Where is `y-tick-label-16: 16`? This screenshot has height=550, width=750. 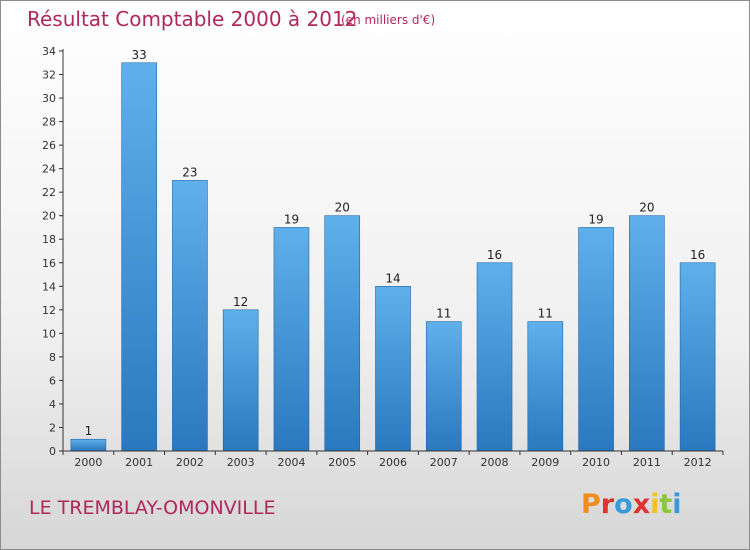 y-tick-label-16: 16 is located at coordinates (49, 263).